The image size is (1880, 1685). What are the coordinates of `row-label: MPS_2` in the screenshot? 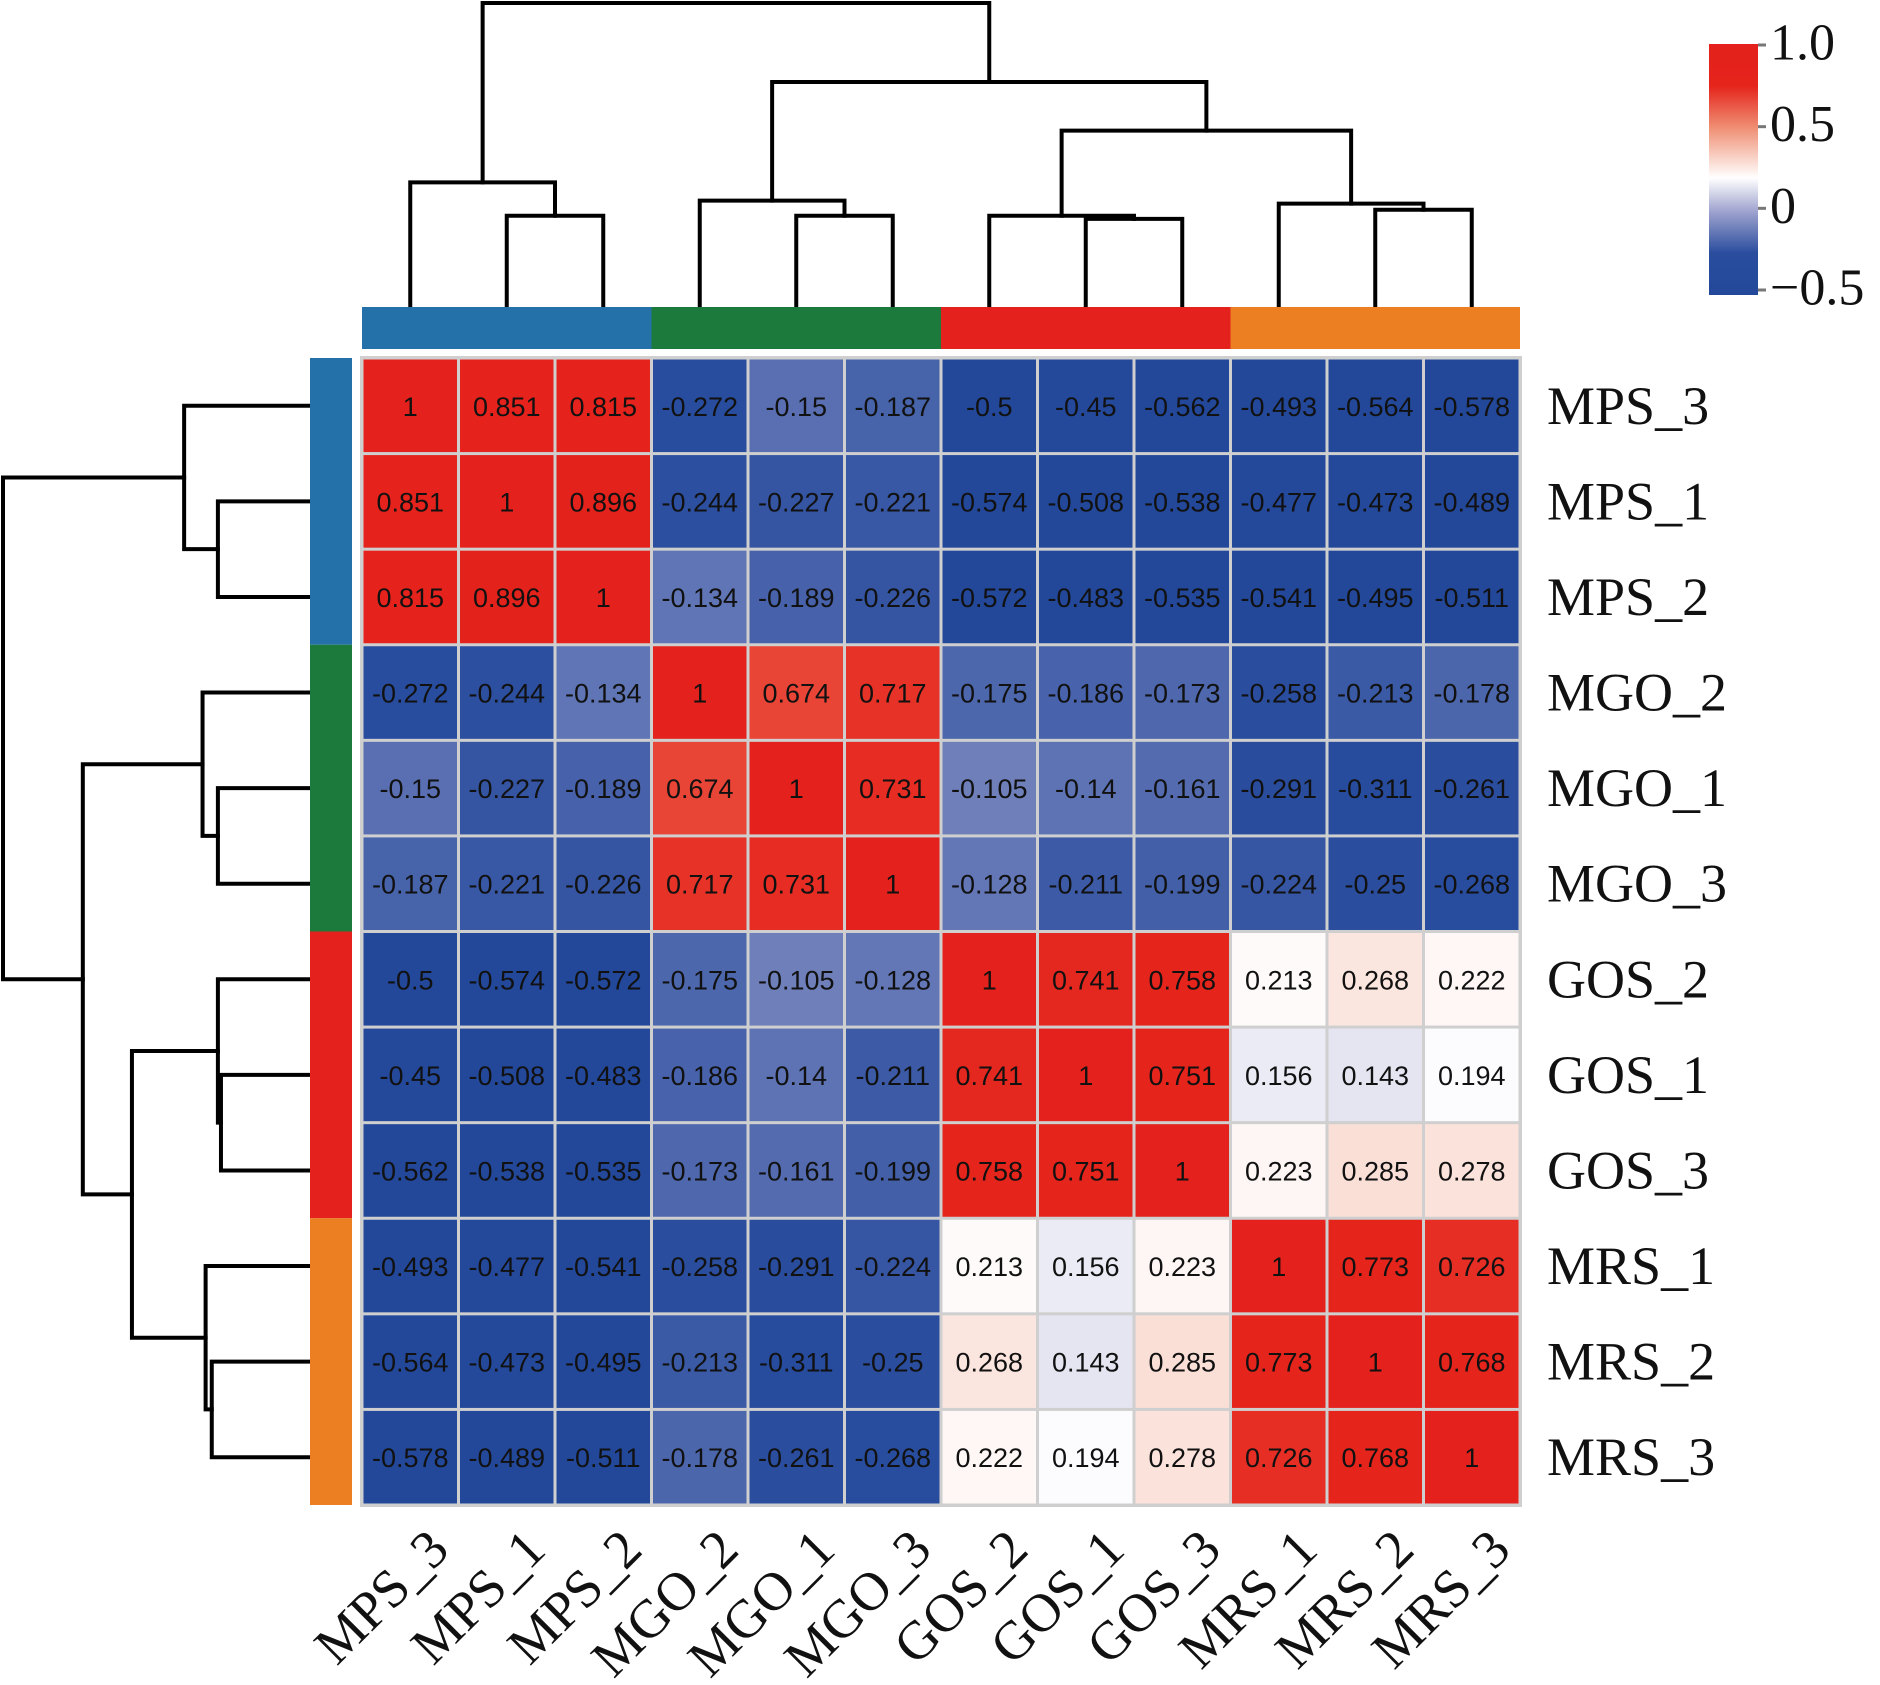 It's located at (1628, 597).